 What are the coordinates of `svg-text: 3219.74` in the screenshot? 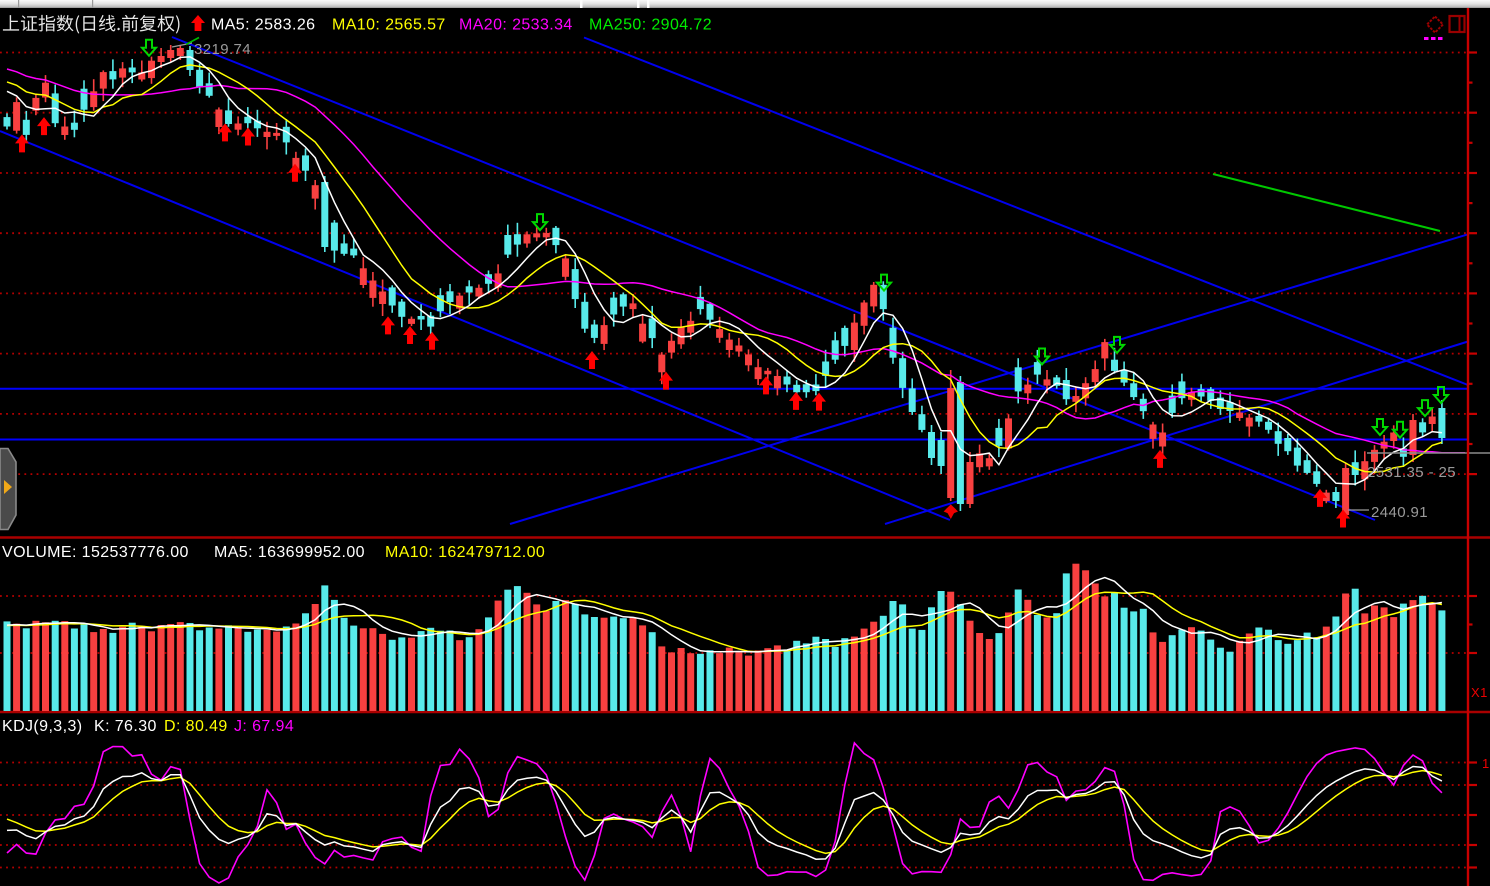 It's located at (222, 49).